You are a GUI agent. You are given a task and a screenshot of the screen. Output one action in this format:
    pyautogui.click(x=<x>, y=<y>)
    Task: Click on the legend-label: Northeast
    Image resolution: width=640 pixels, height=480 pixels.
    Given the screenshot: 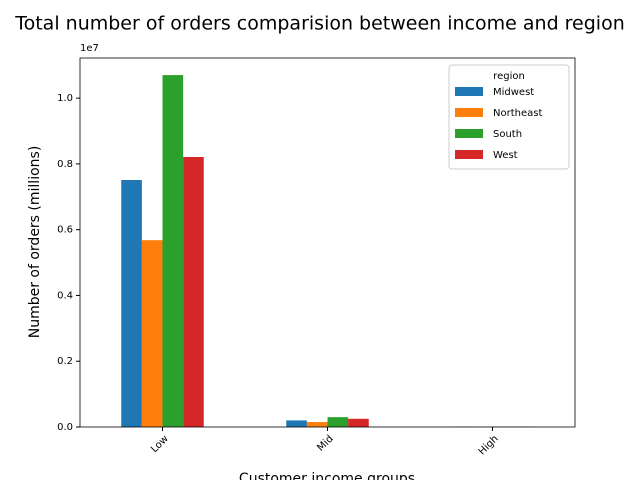 What is the action you would take?
    pyautogui.click(x=517, y=113)
    